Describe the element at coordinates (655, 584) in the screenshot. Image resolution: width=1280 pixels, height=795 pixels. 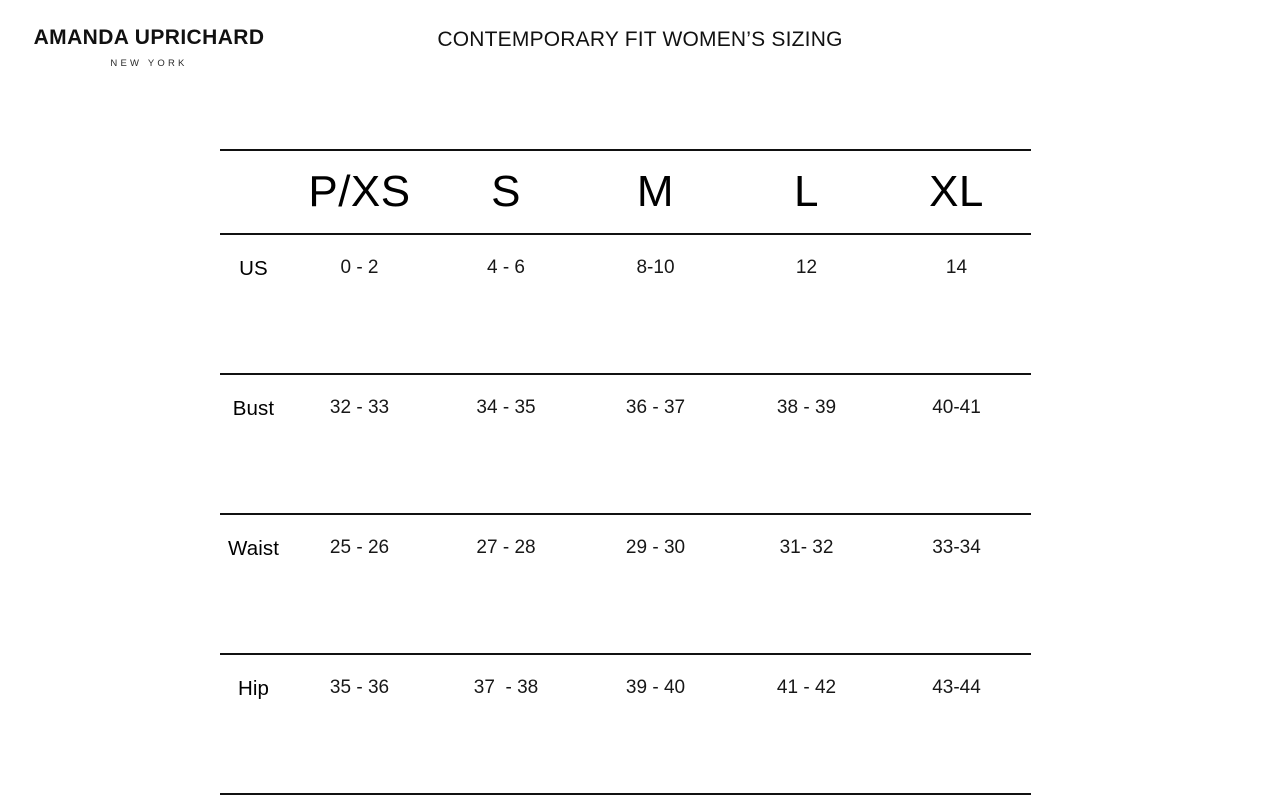
I see `cell-waist-m: 29 - 30` at that location.